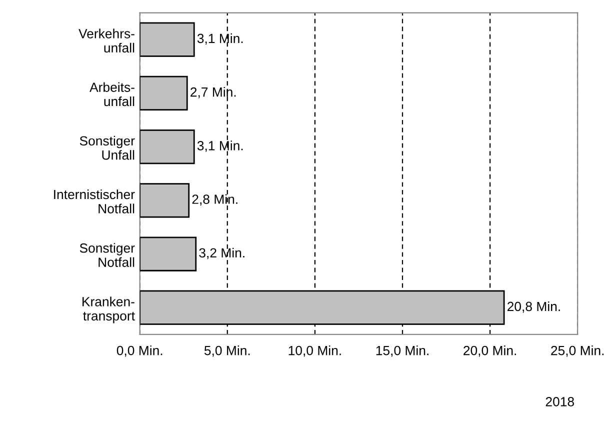  I want to click on x-tick-label: 20,0 Min., so click(490, 351).